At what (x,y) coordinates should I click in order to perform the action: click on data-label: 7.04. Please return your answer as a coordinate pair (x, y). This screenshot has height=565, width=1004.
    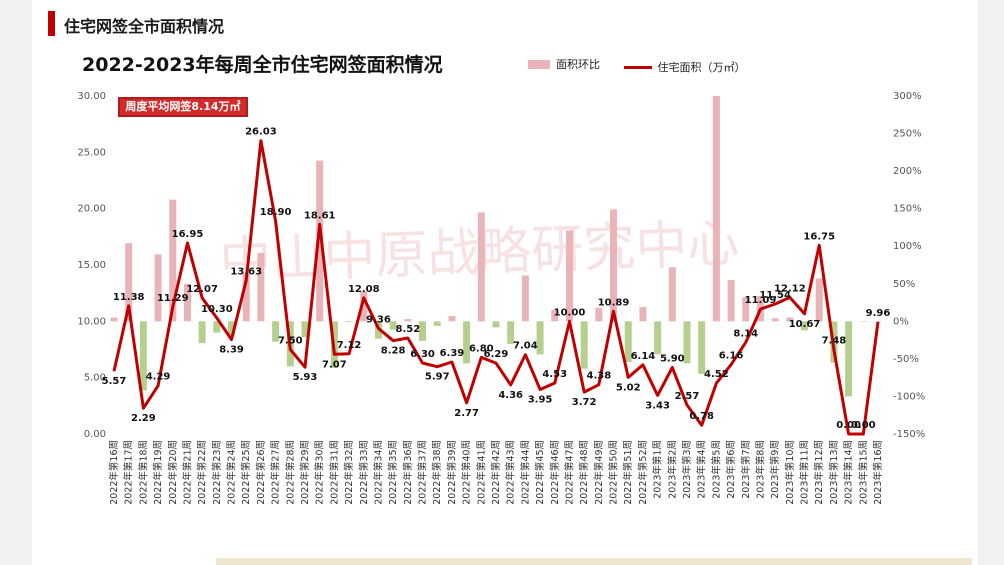
    Looking at the image, I should click on (525, 346).